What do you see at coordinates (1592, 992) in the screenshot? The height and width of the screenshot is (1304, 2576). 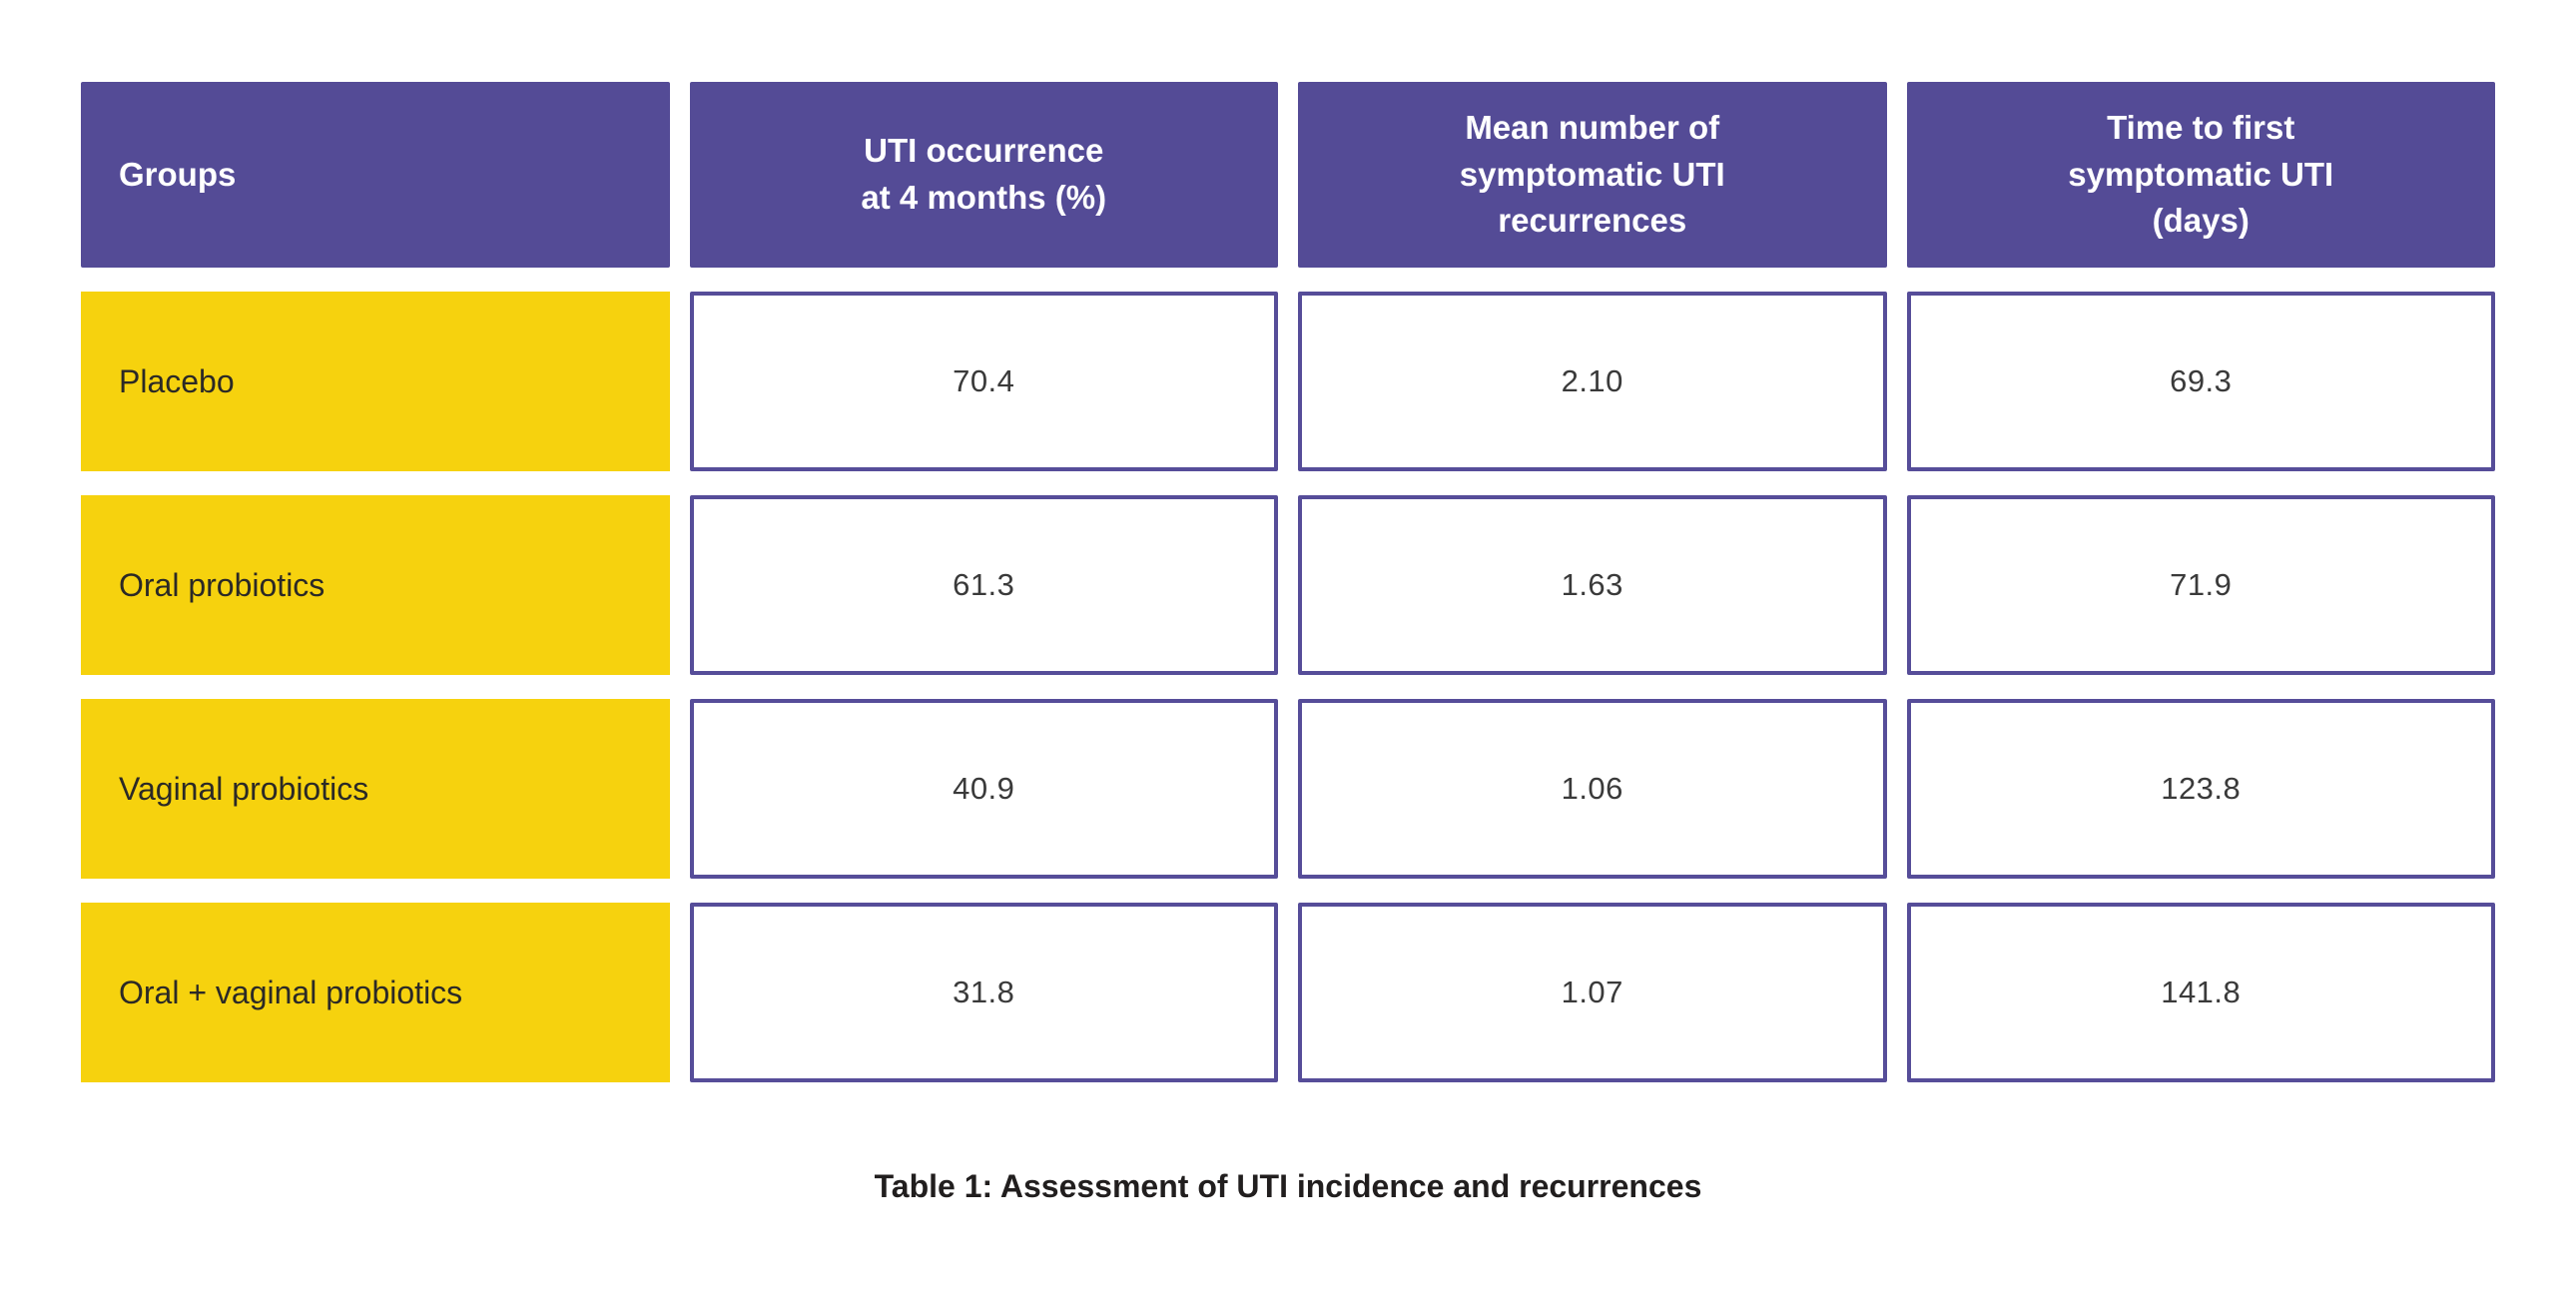 I see `value-cell-oral-vaginal-recurrences: 1.07` at bounding box center [1592, 992].